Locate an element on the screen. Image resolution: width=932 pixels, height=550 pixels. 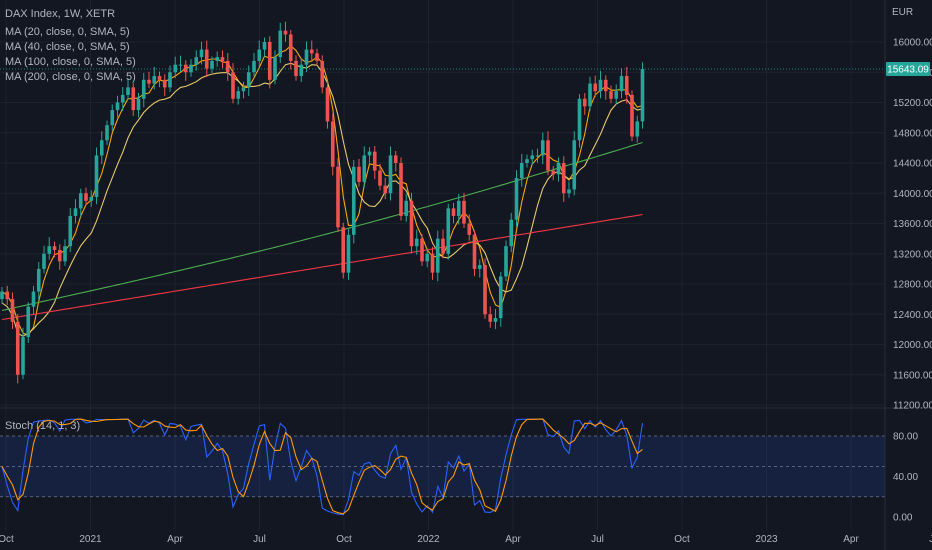
price-tick-label: 12000.00 is located at coordinates (912, 345).